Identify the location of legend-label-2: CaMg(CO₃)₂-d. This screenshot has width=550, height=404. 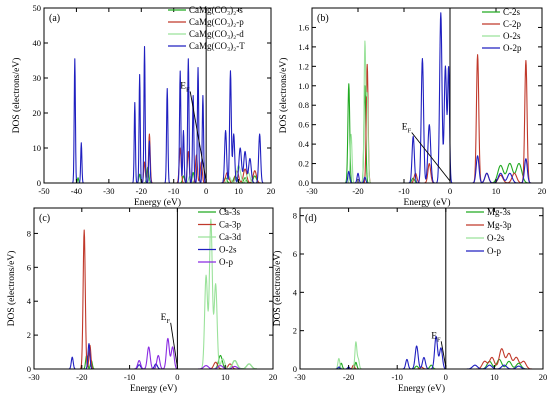
(216, 34).